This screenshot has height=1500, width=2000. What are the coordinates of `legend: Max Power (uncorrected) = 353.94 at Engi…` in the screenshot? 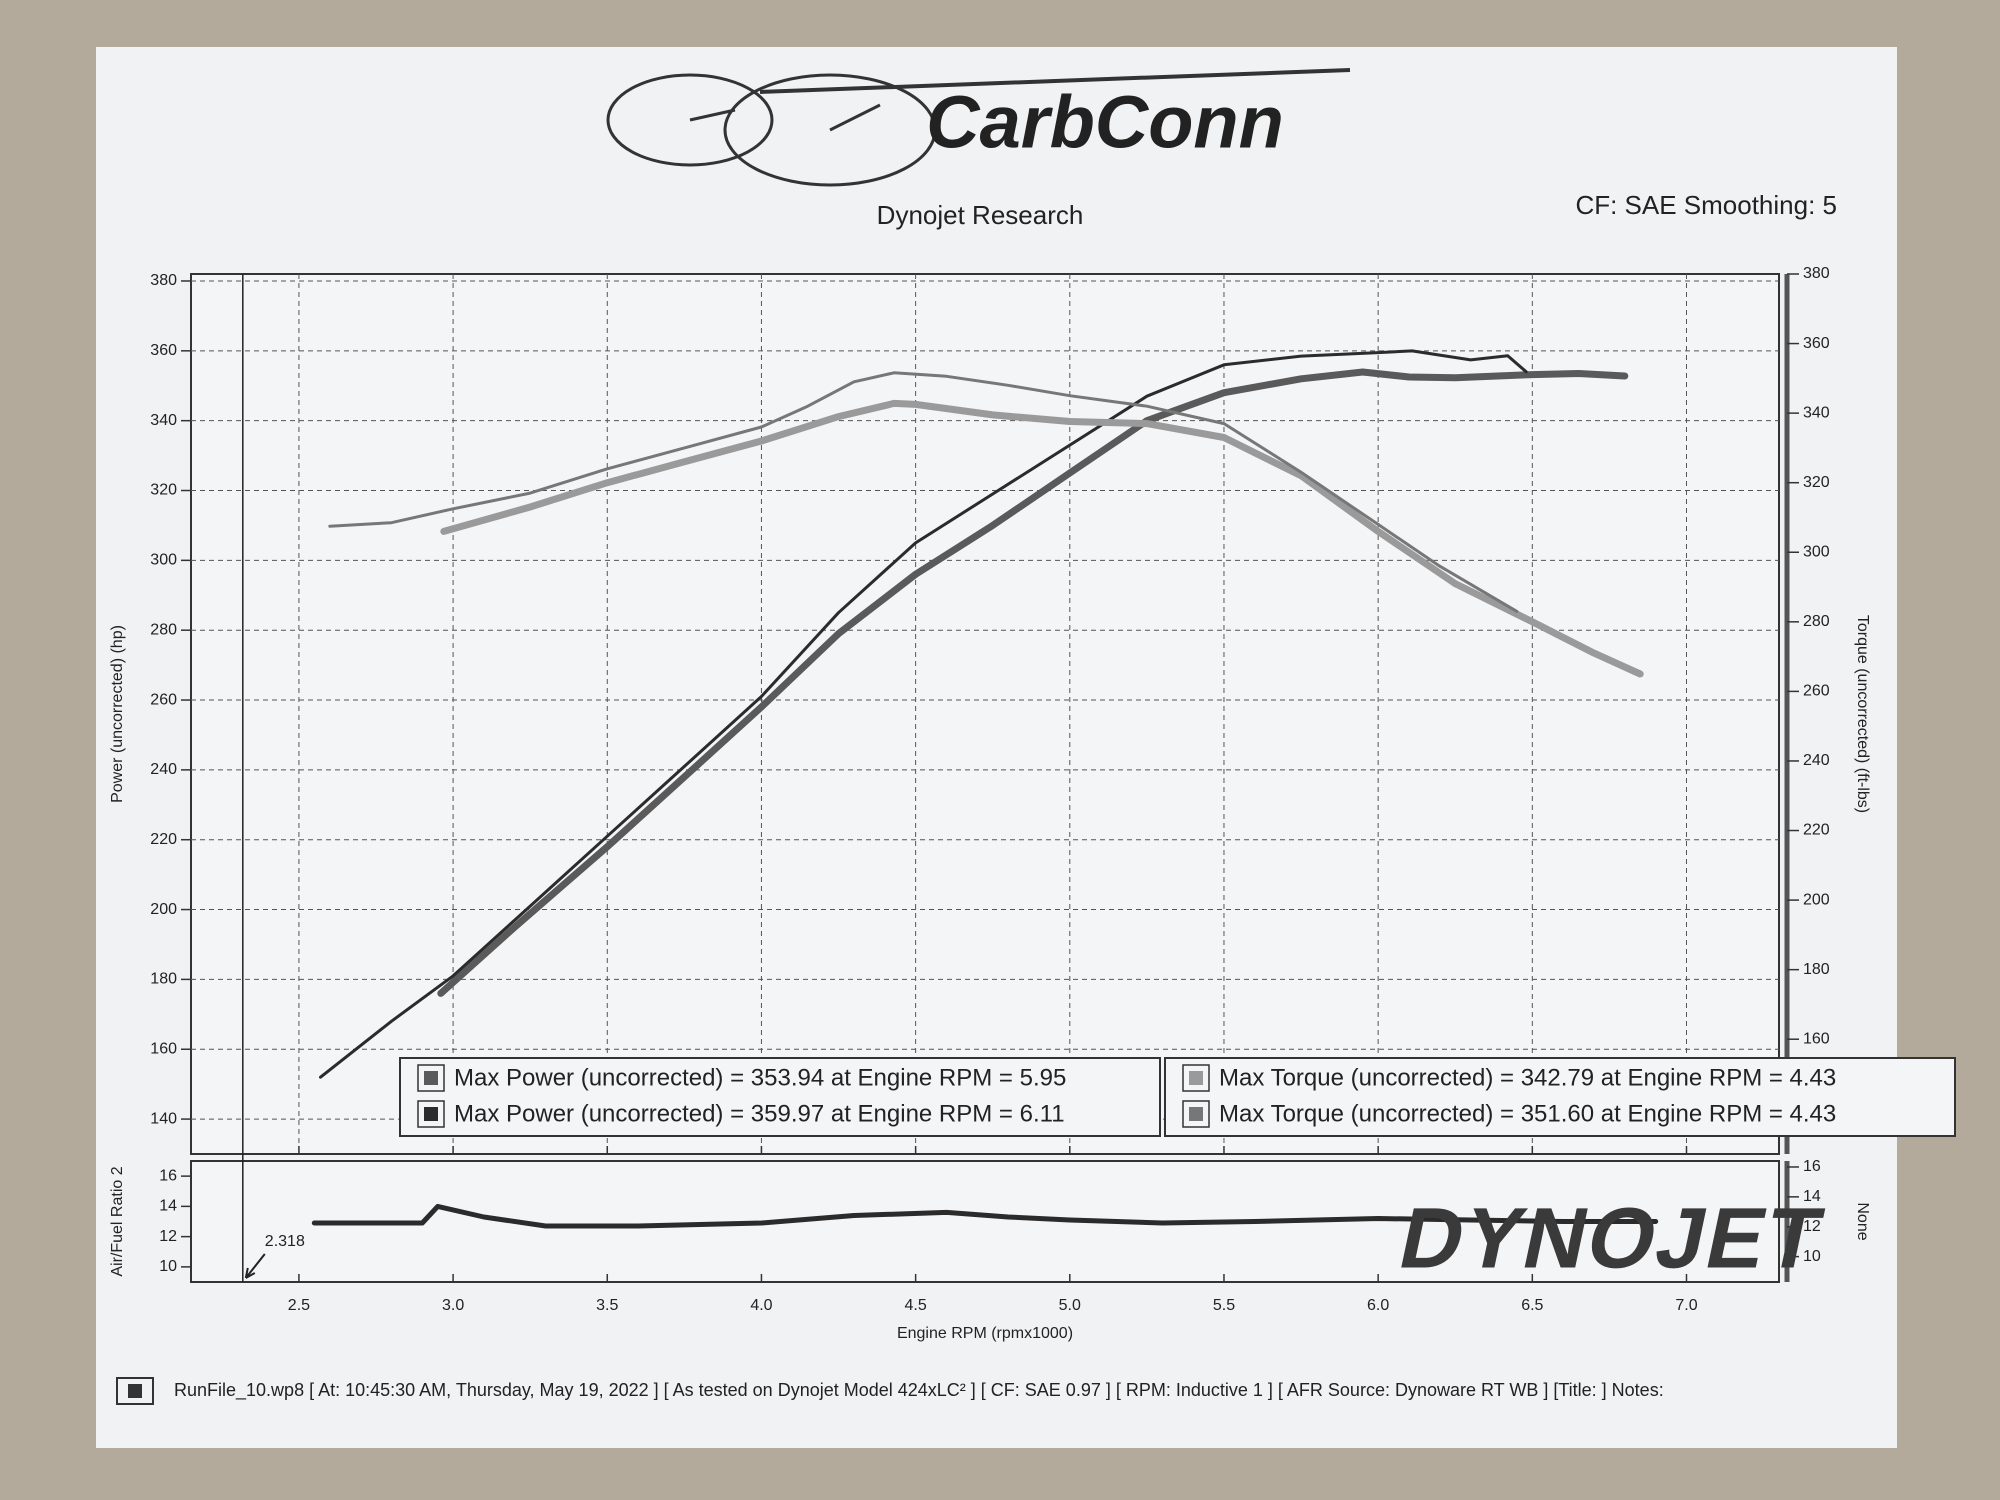 It's located at (1177, 1097).